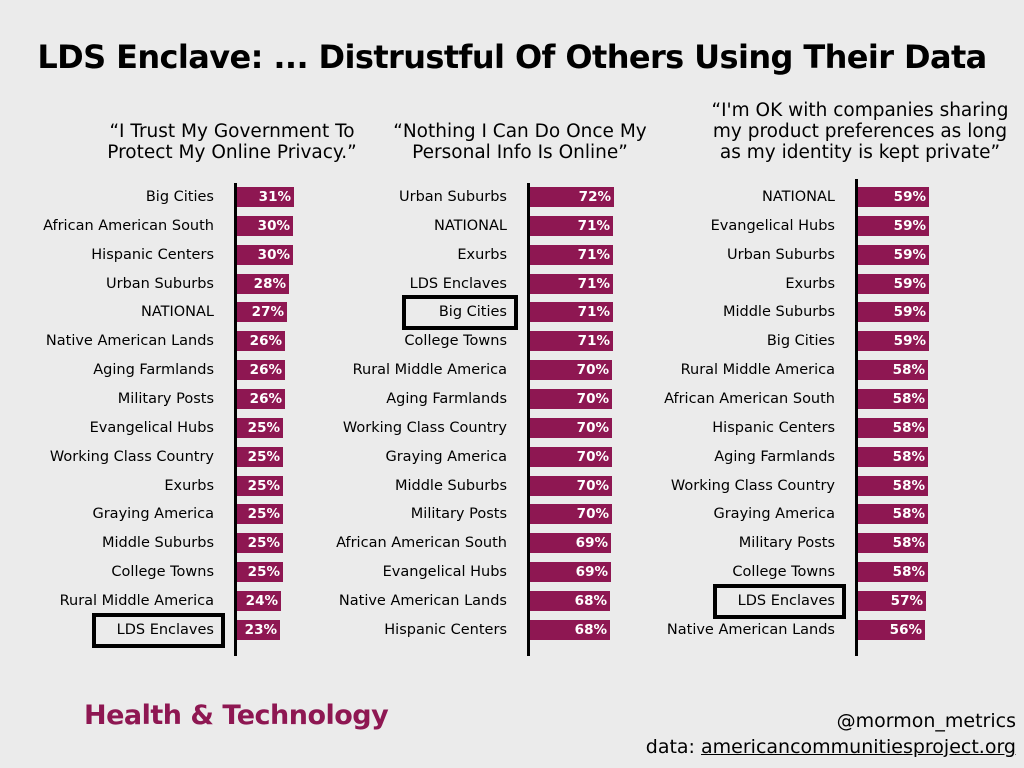 The height and width of the screenshot is (768, 1024). I want to click on category-label: Aging Farmlands, so click(153, 370).